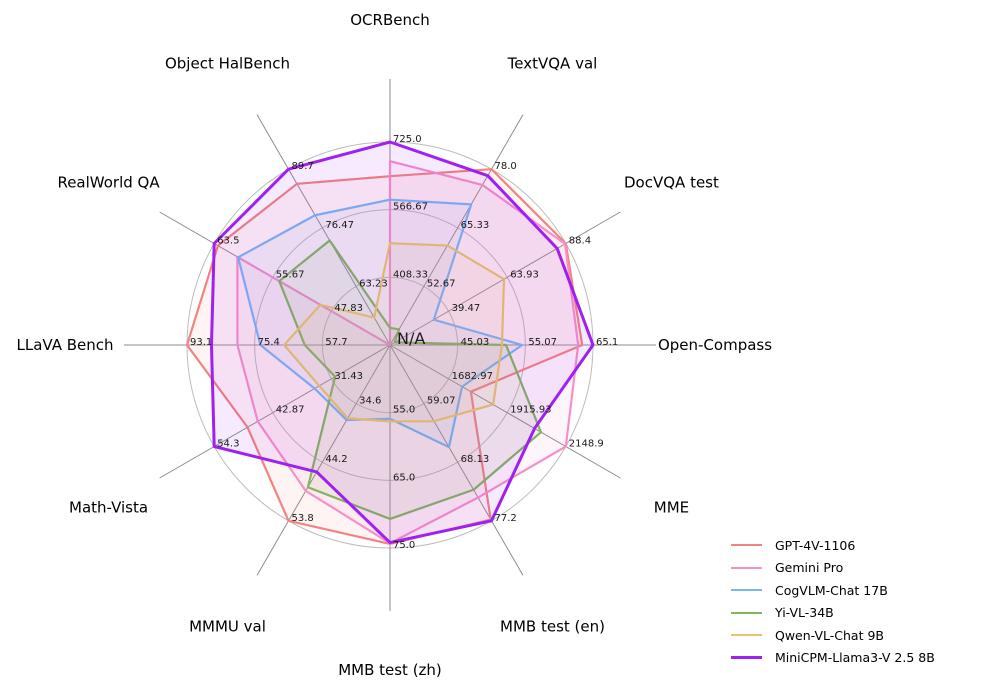  What do you see at coordinates (336, 459) in the screenshot?
I see `tick-label-mmmu-val-1: 44.2` at bounding box center [336, 459].